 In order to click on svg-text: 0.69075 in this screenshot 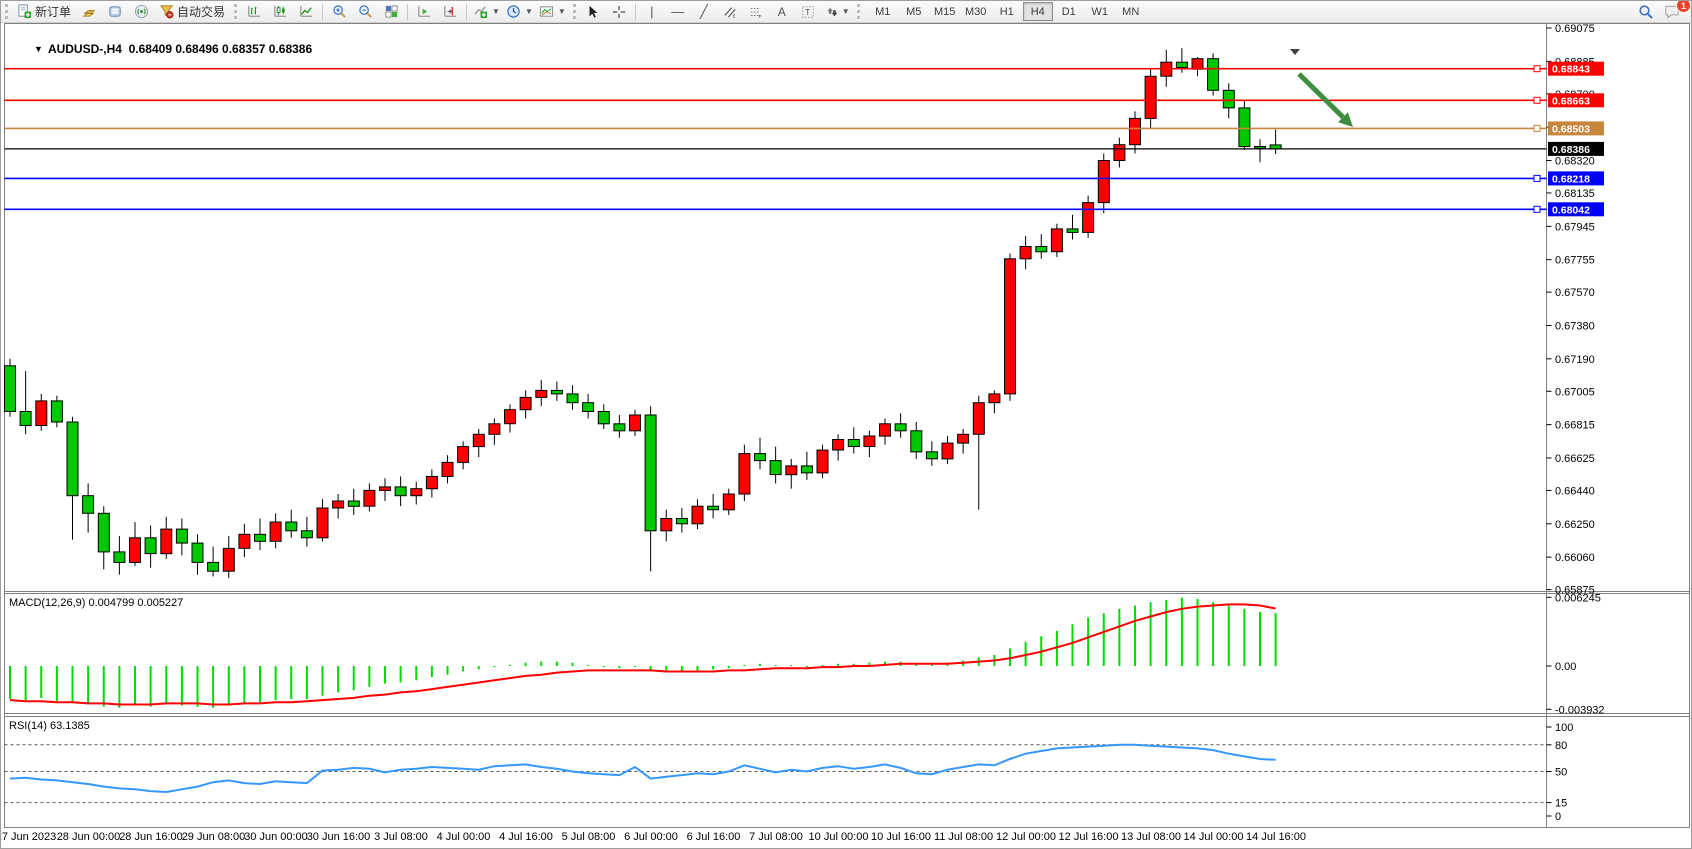, I will do `click(1575, 29)`.